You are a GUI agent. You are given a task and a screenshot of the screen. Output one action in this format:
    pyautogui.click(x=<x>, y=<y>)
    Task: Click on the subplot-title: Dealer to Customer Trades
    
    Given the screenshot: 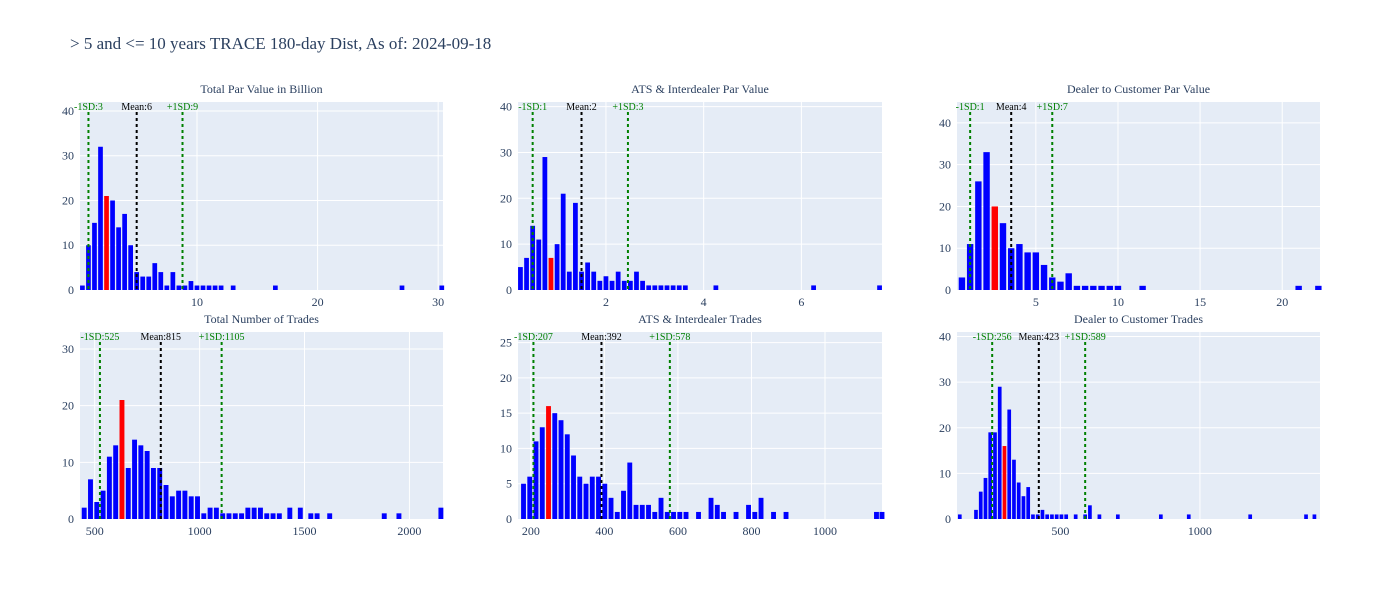 What is the action you would take?
    pyautogui.click(x=1138, y=319)
    